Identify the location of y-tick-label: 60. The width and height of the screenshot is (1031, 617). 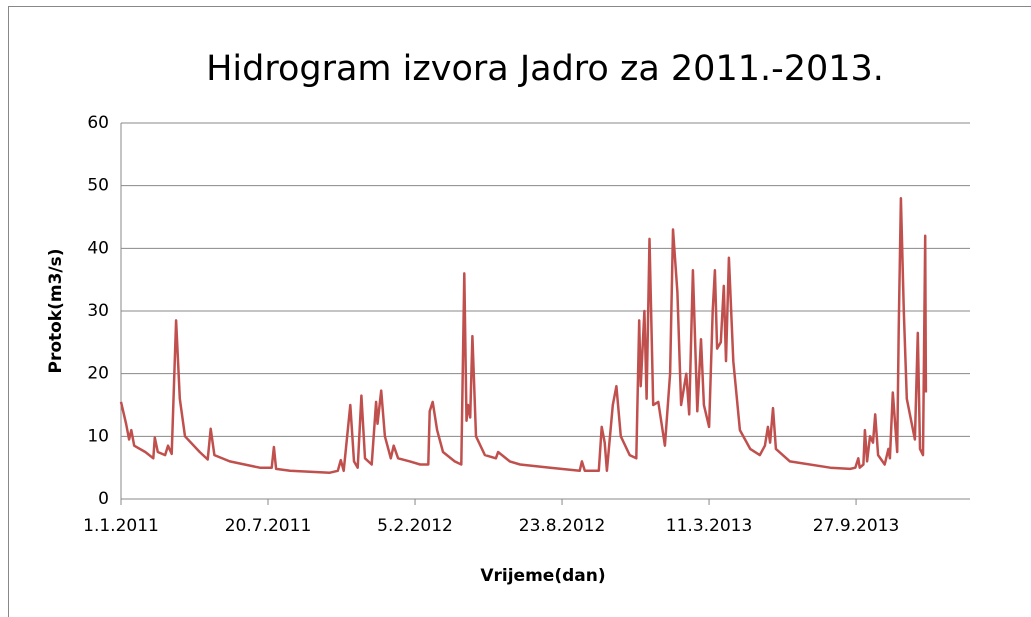
(98, 123).